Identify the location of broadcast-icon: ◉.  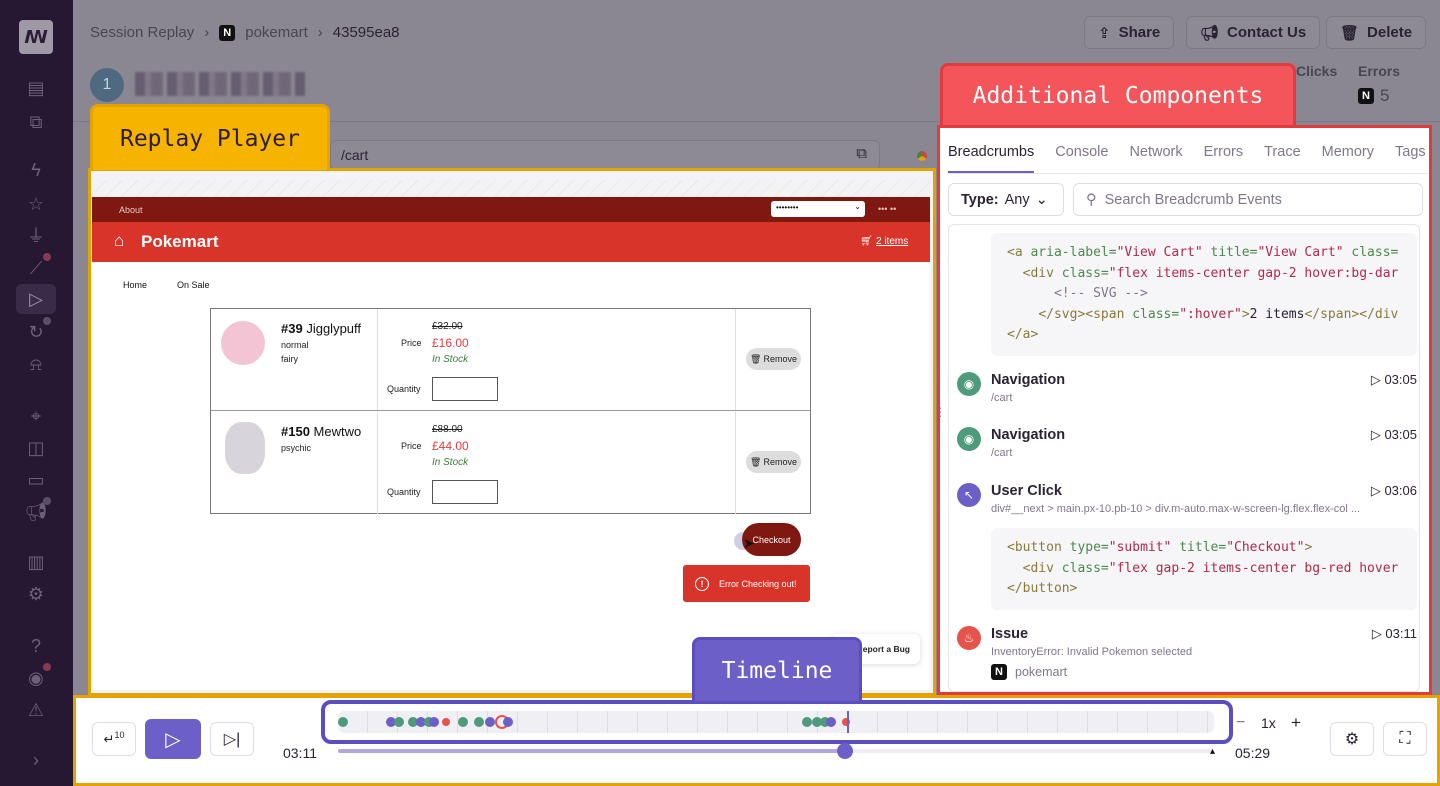
(37, 676).